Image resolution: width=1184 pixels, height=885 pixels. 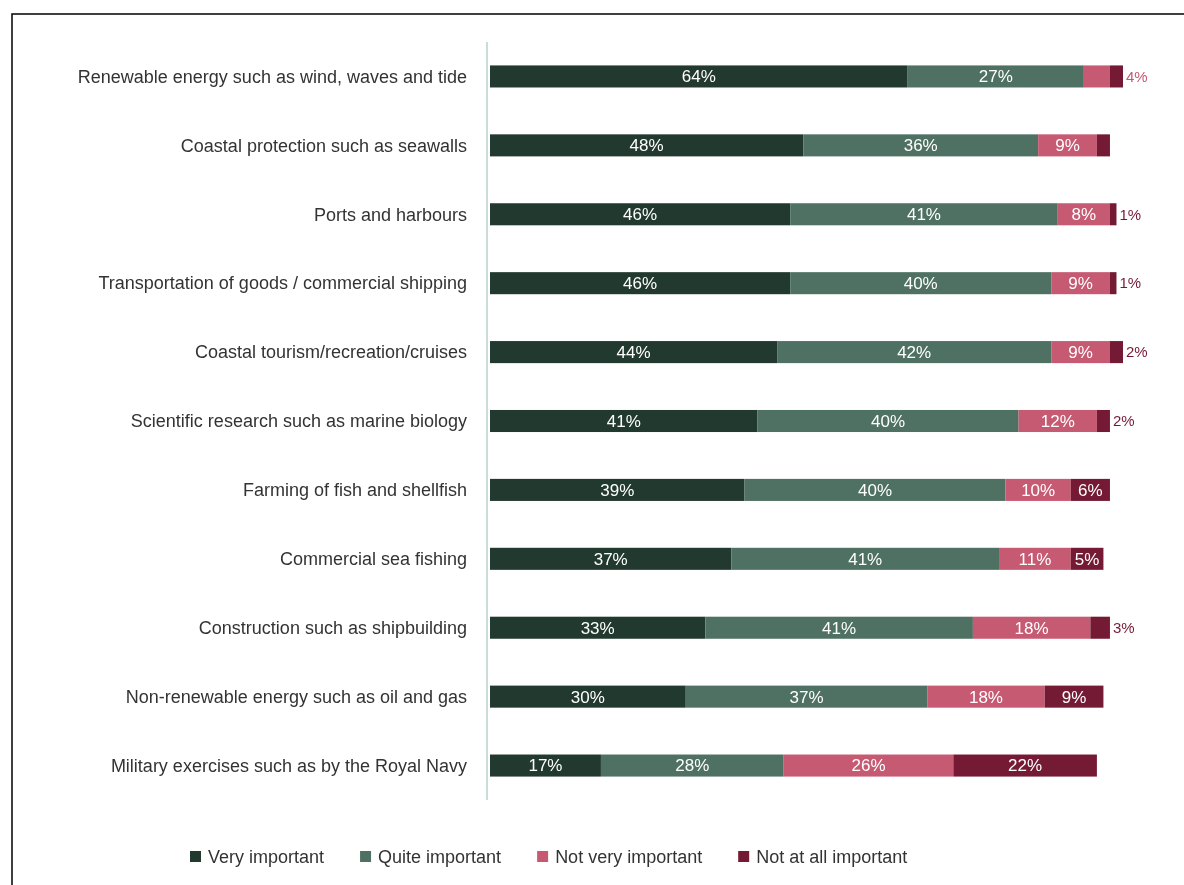 I want to click on data-label: 4%, so click(x=1137, y=76).